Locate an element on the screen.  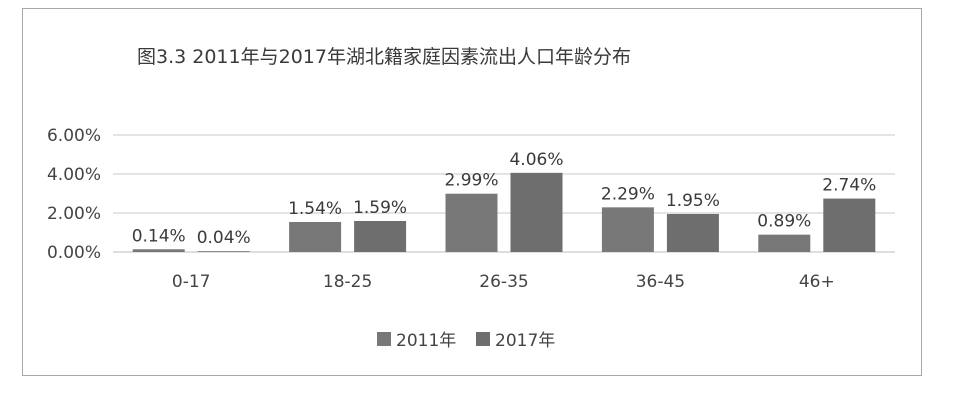
data-label: 0.14% is located at coordinates (159, 236).